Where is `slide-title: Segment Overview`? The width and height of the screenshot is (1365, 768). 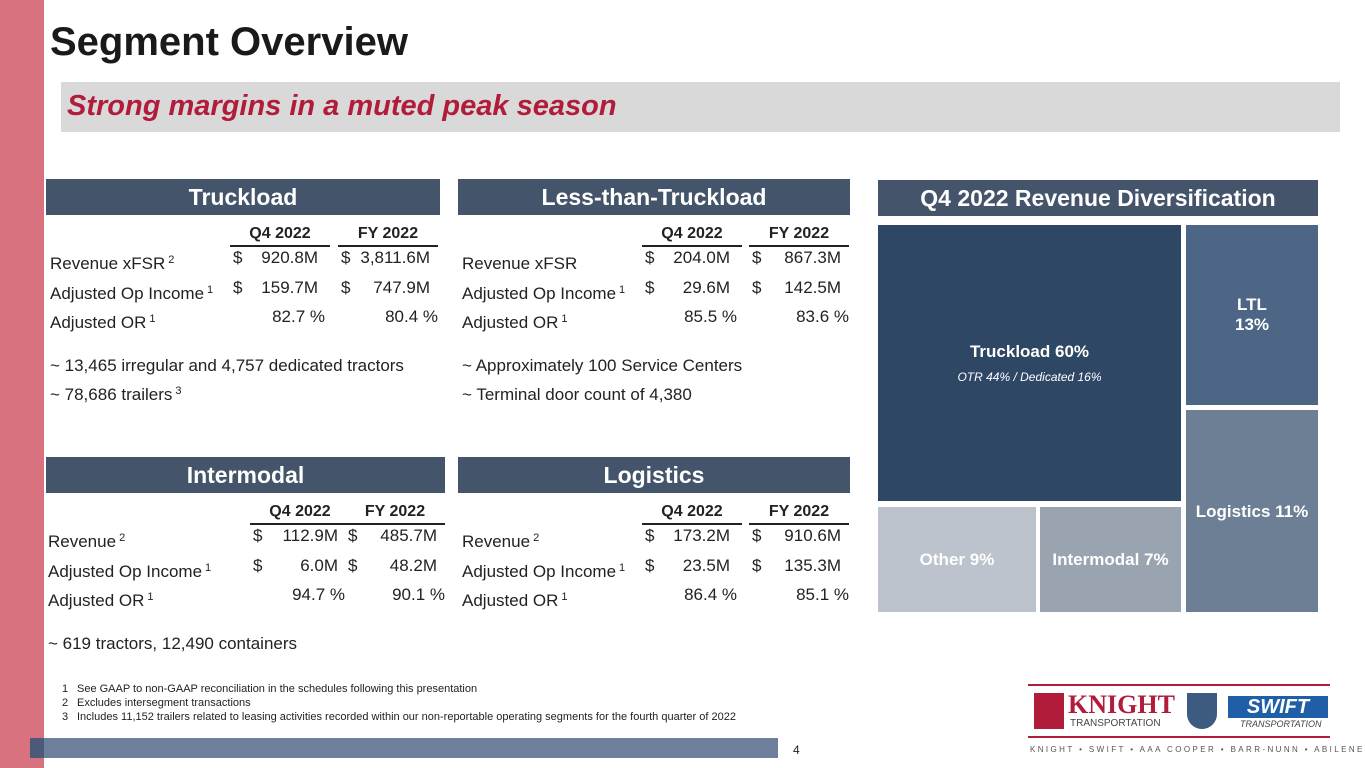 slide-title: Segment Overview is located at coordinates (229, 42).